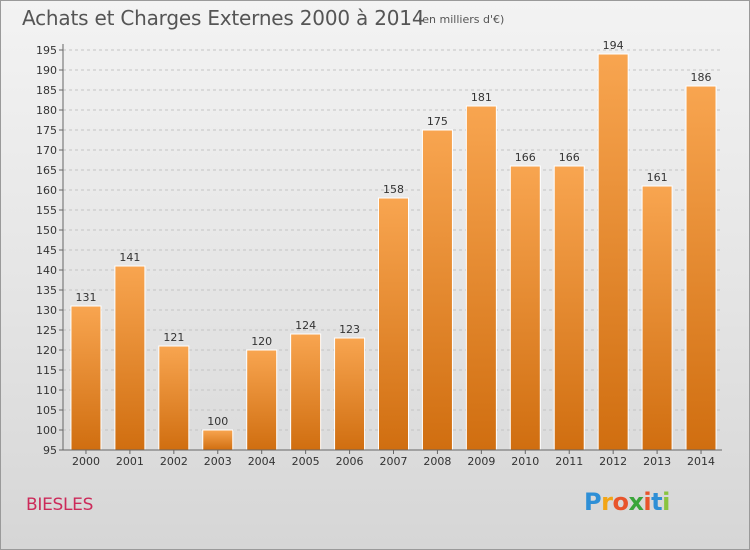 Image resolution: width=750 pixels, height=550 pixels. I want to click on y-tick-label: 100, so click(46, 430).